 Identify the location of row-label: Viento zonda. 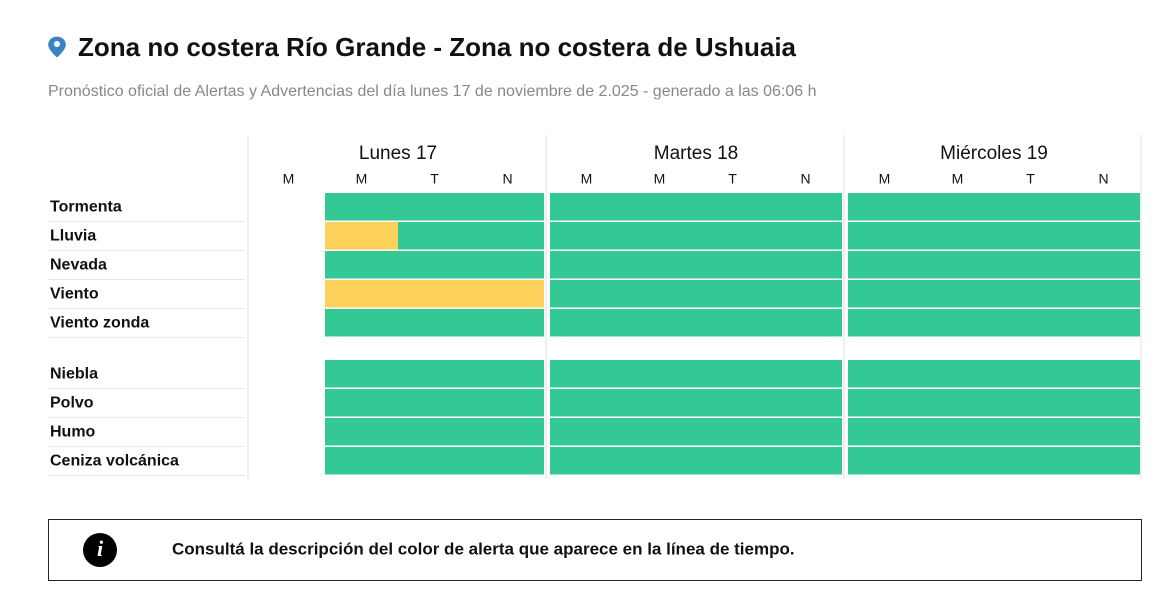
(99, 323).